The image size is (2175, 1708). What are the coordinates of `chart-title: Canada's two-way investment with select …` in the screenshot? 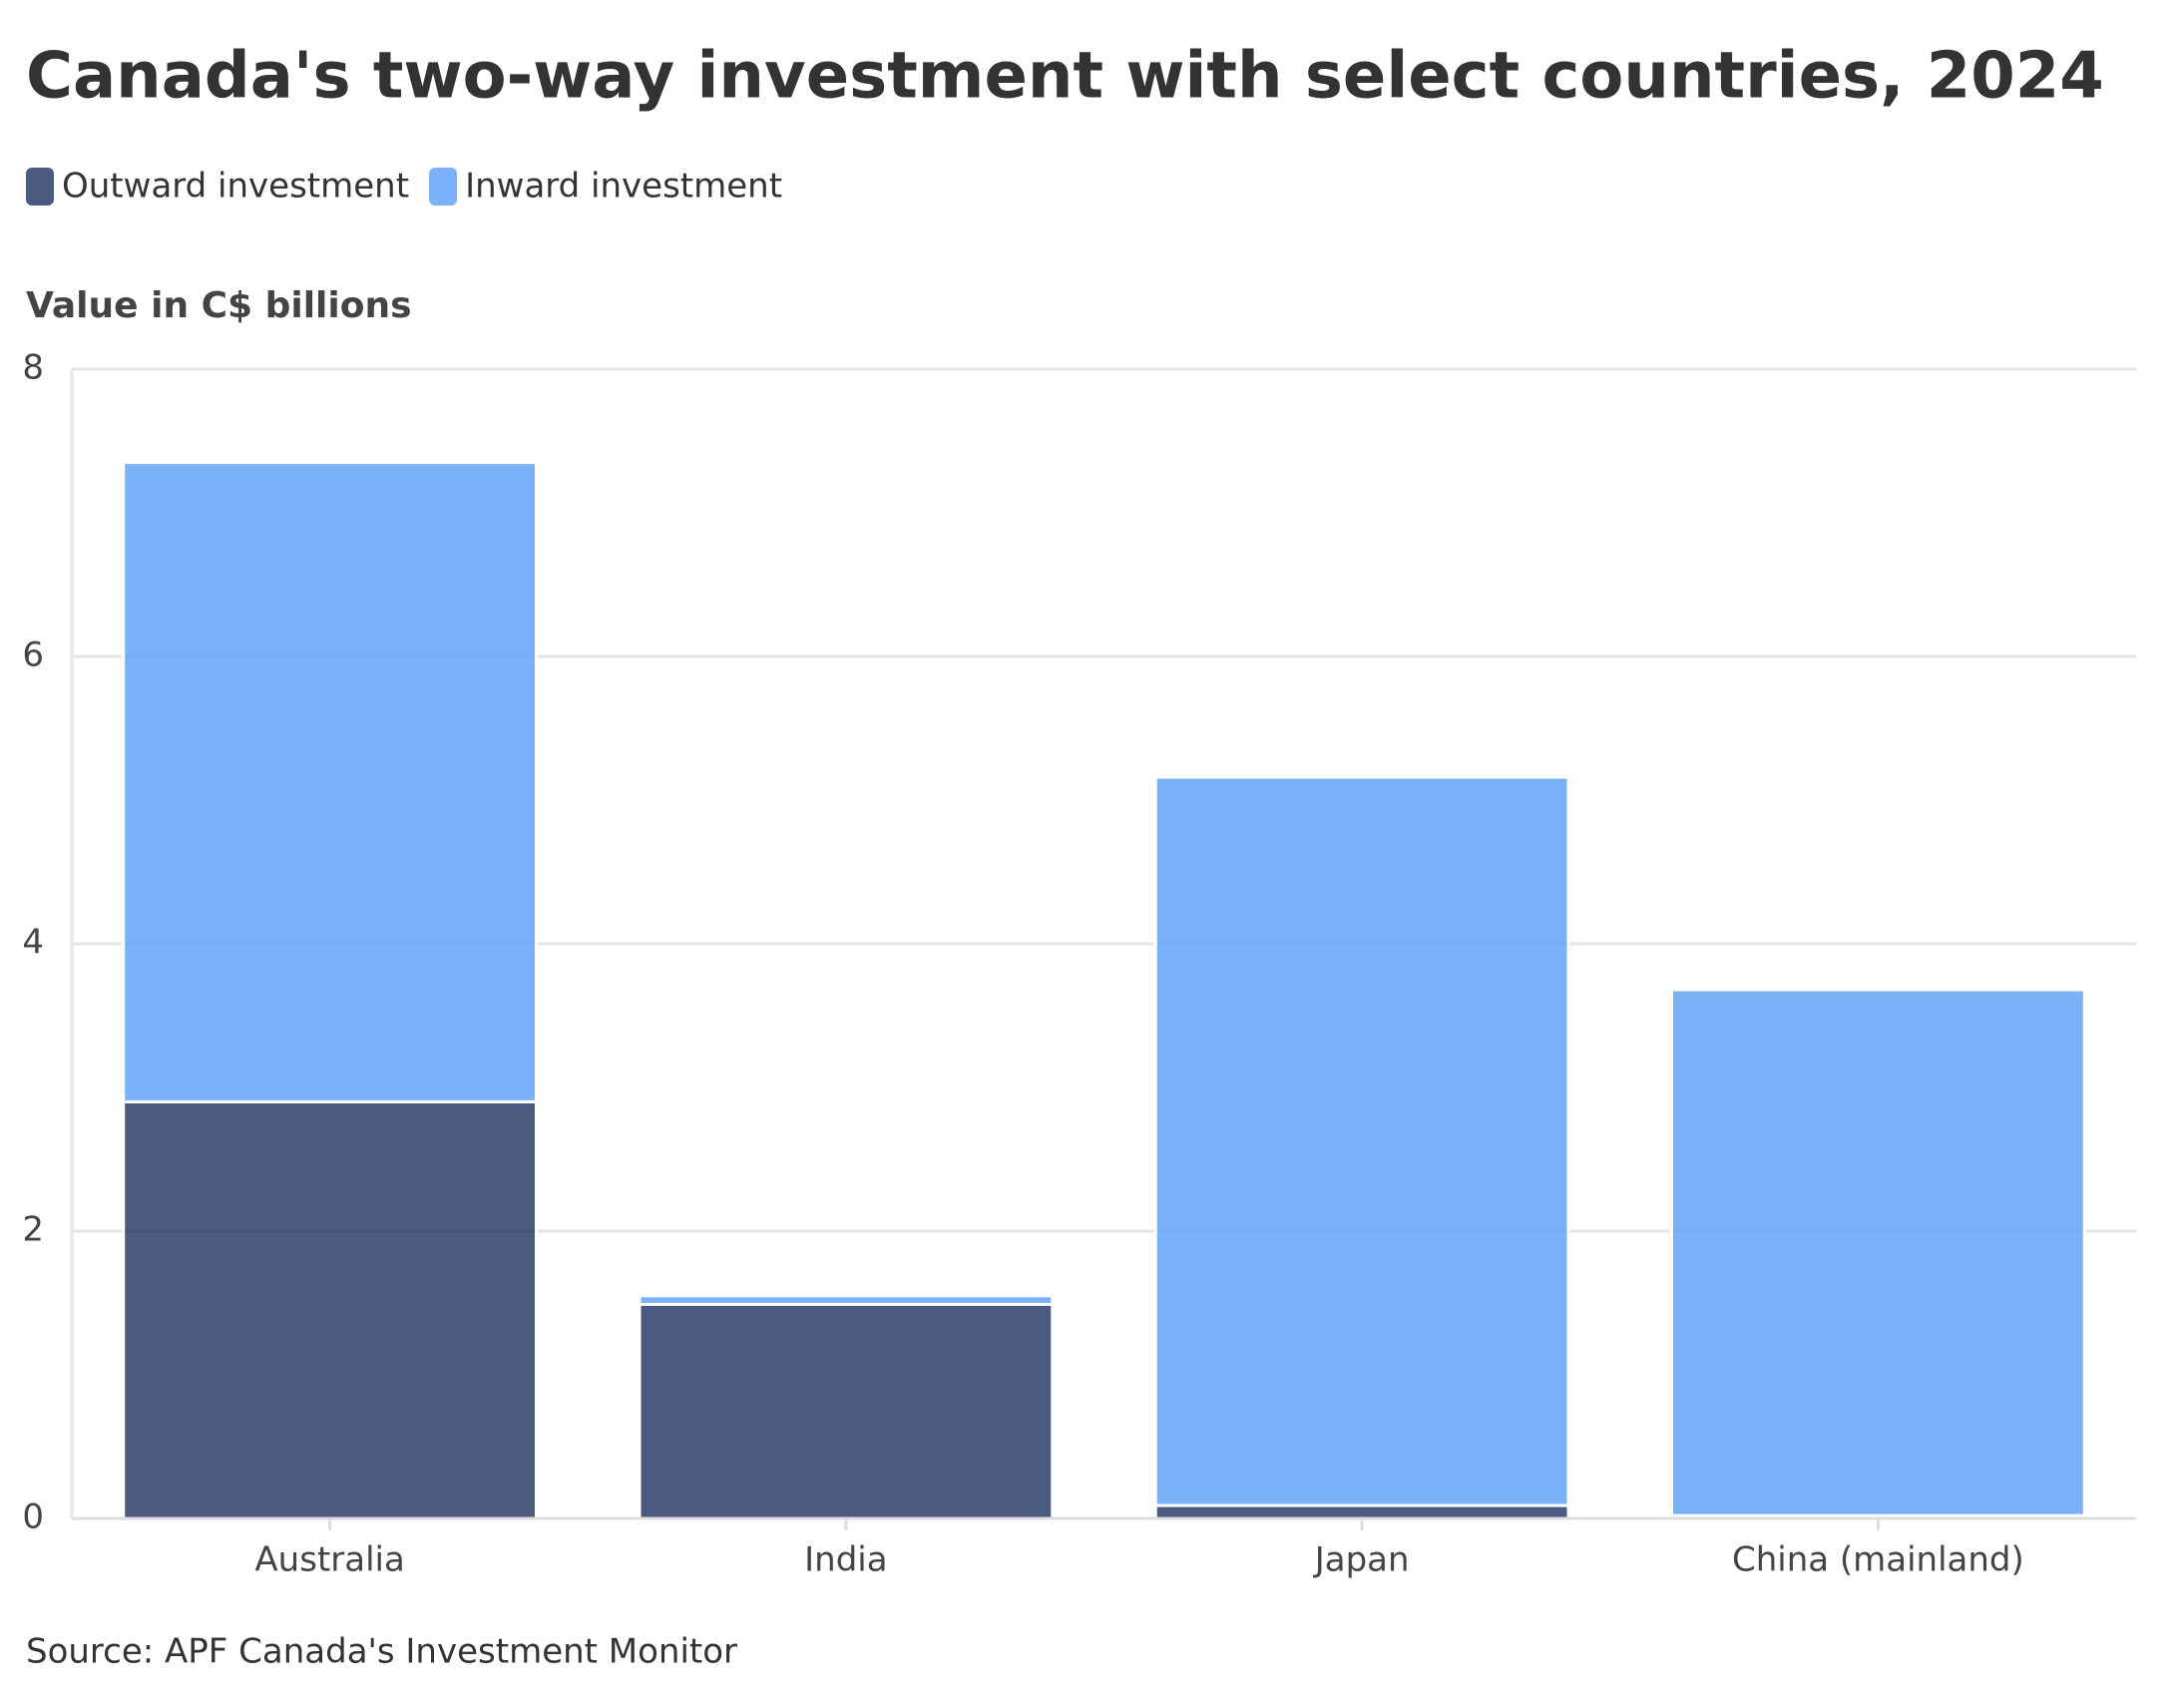 It's located at (1065, 77).